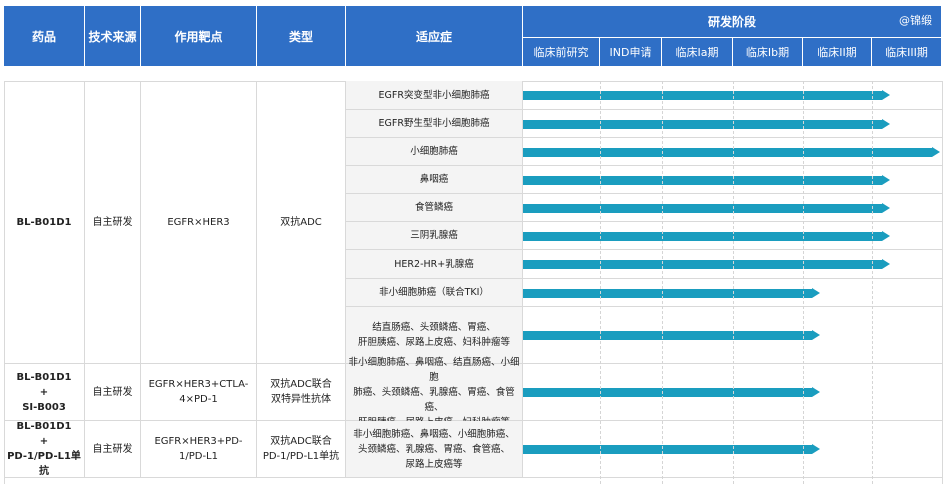 The width and height of the screenshot is (946, 484). I want to click on stage-header-6: 临床III期, so click(907, 52).